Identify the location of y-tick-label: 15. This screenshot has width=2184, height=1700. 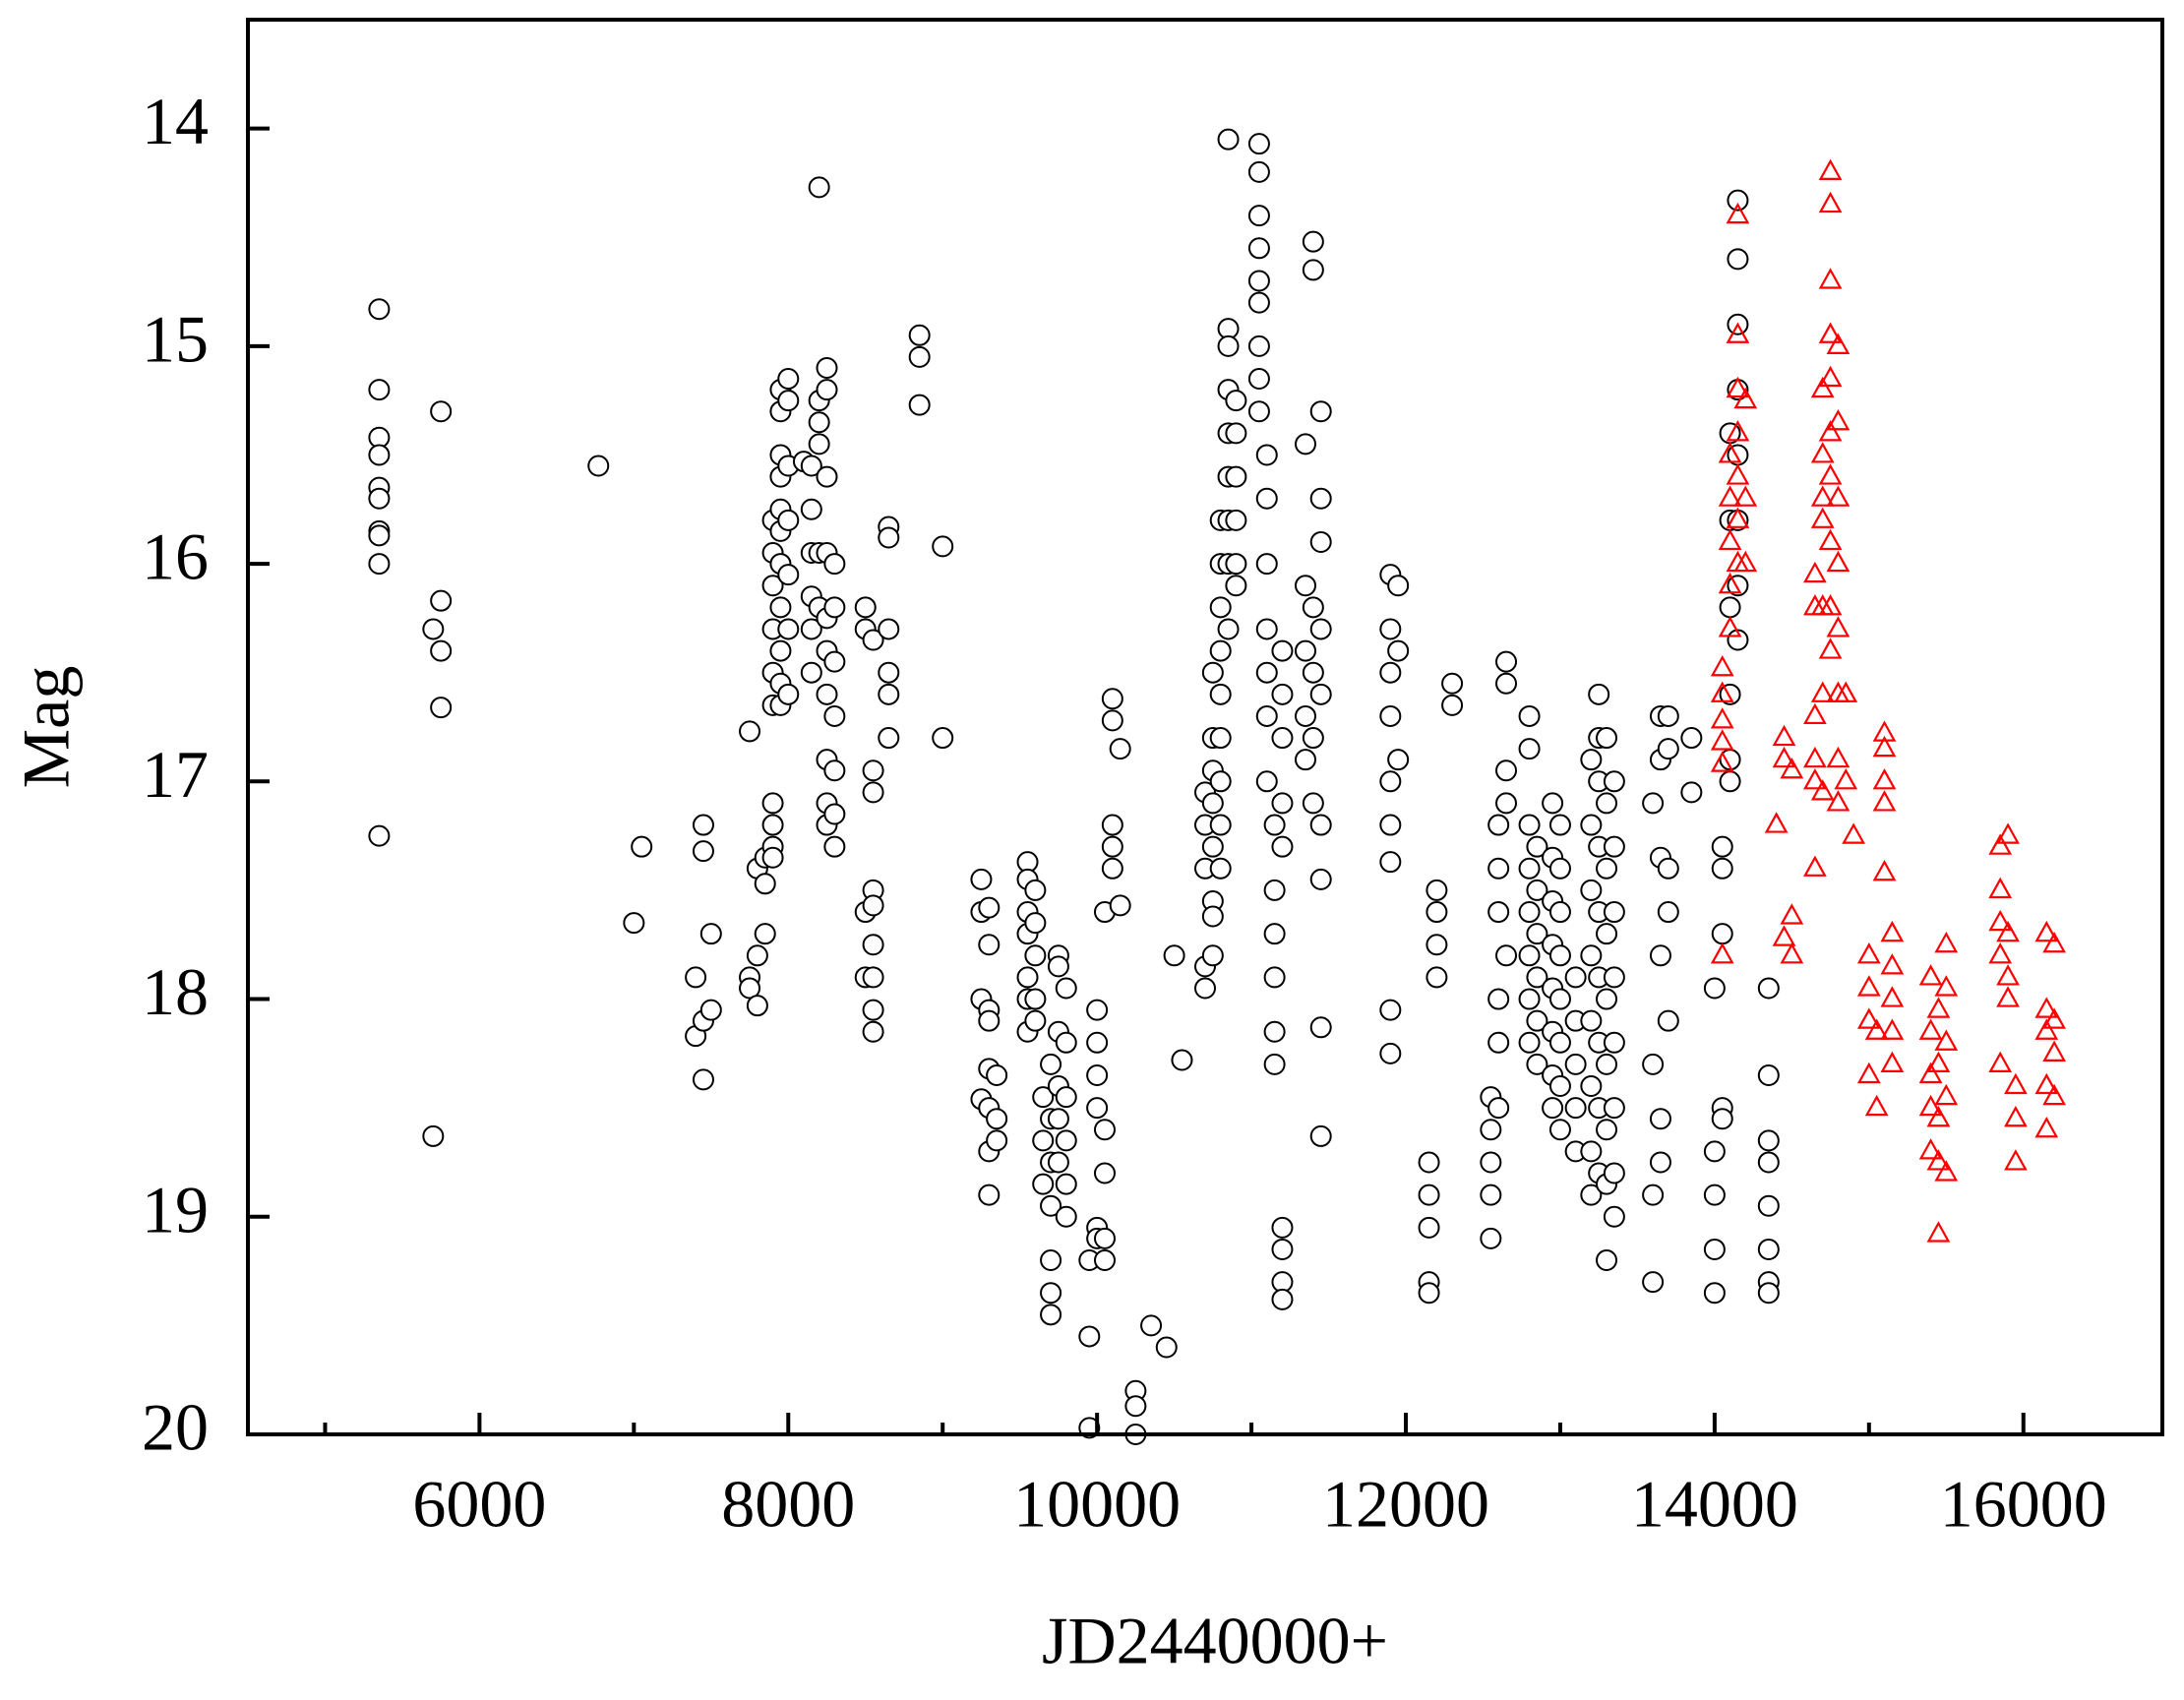
(175, 338).